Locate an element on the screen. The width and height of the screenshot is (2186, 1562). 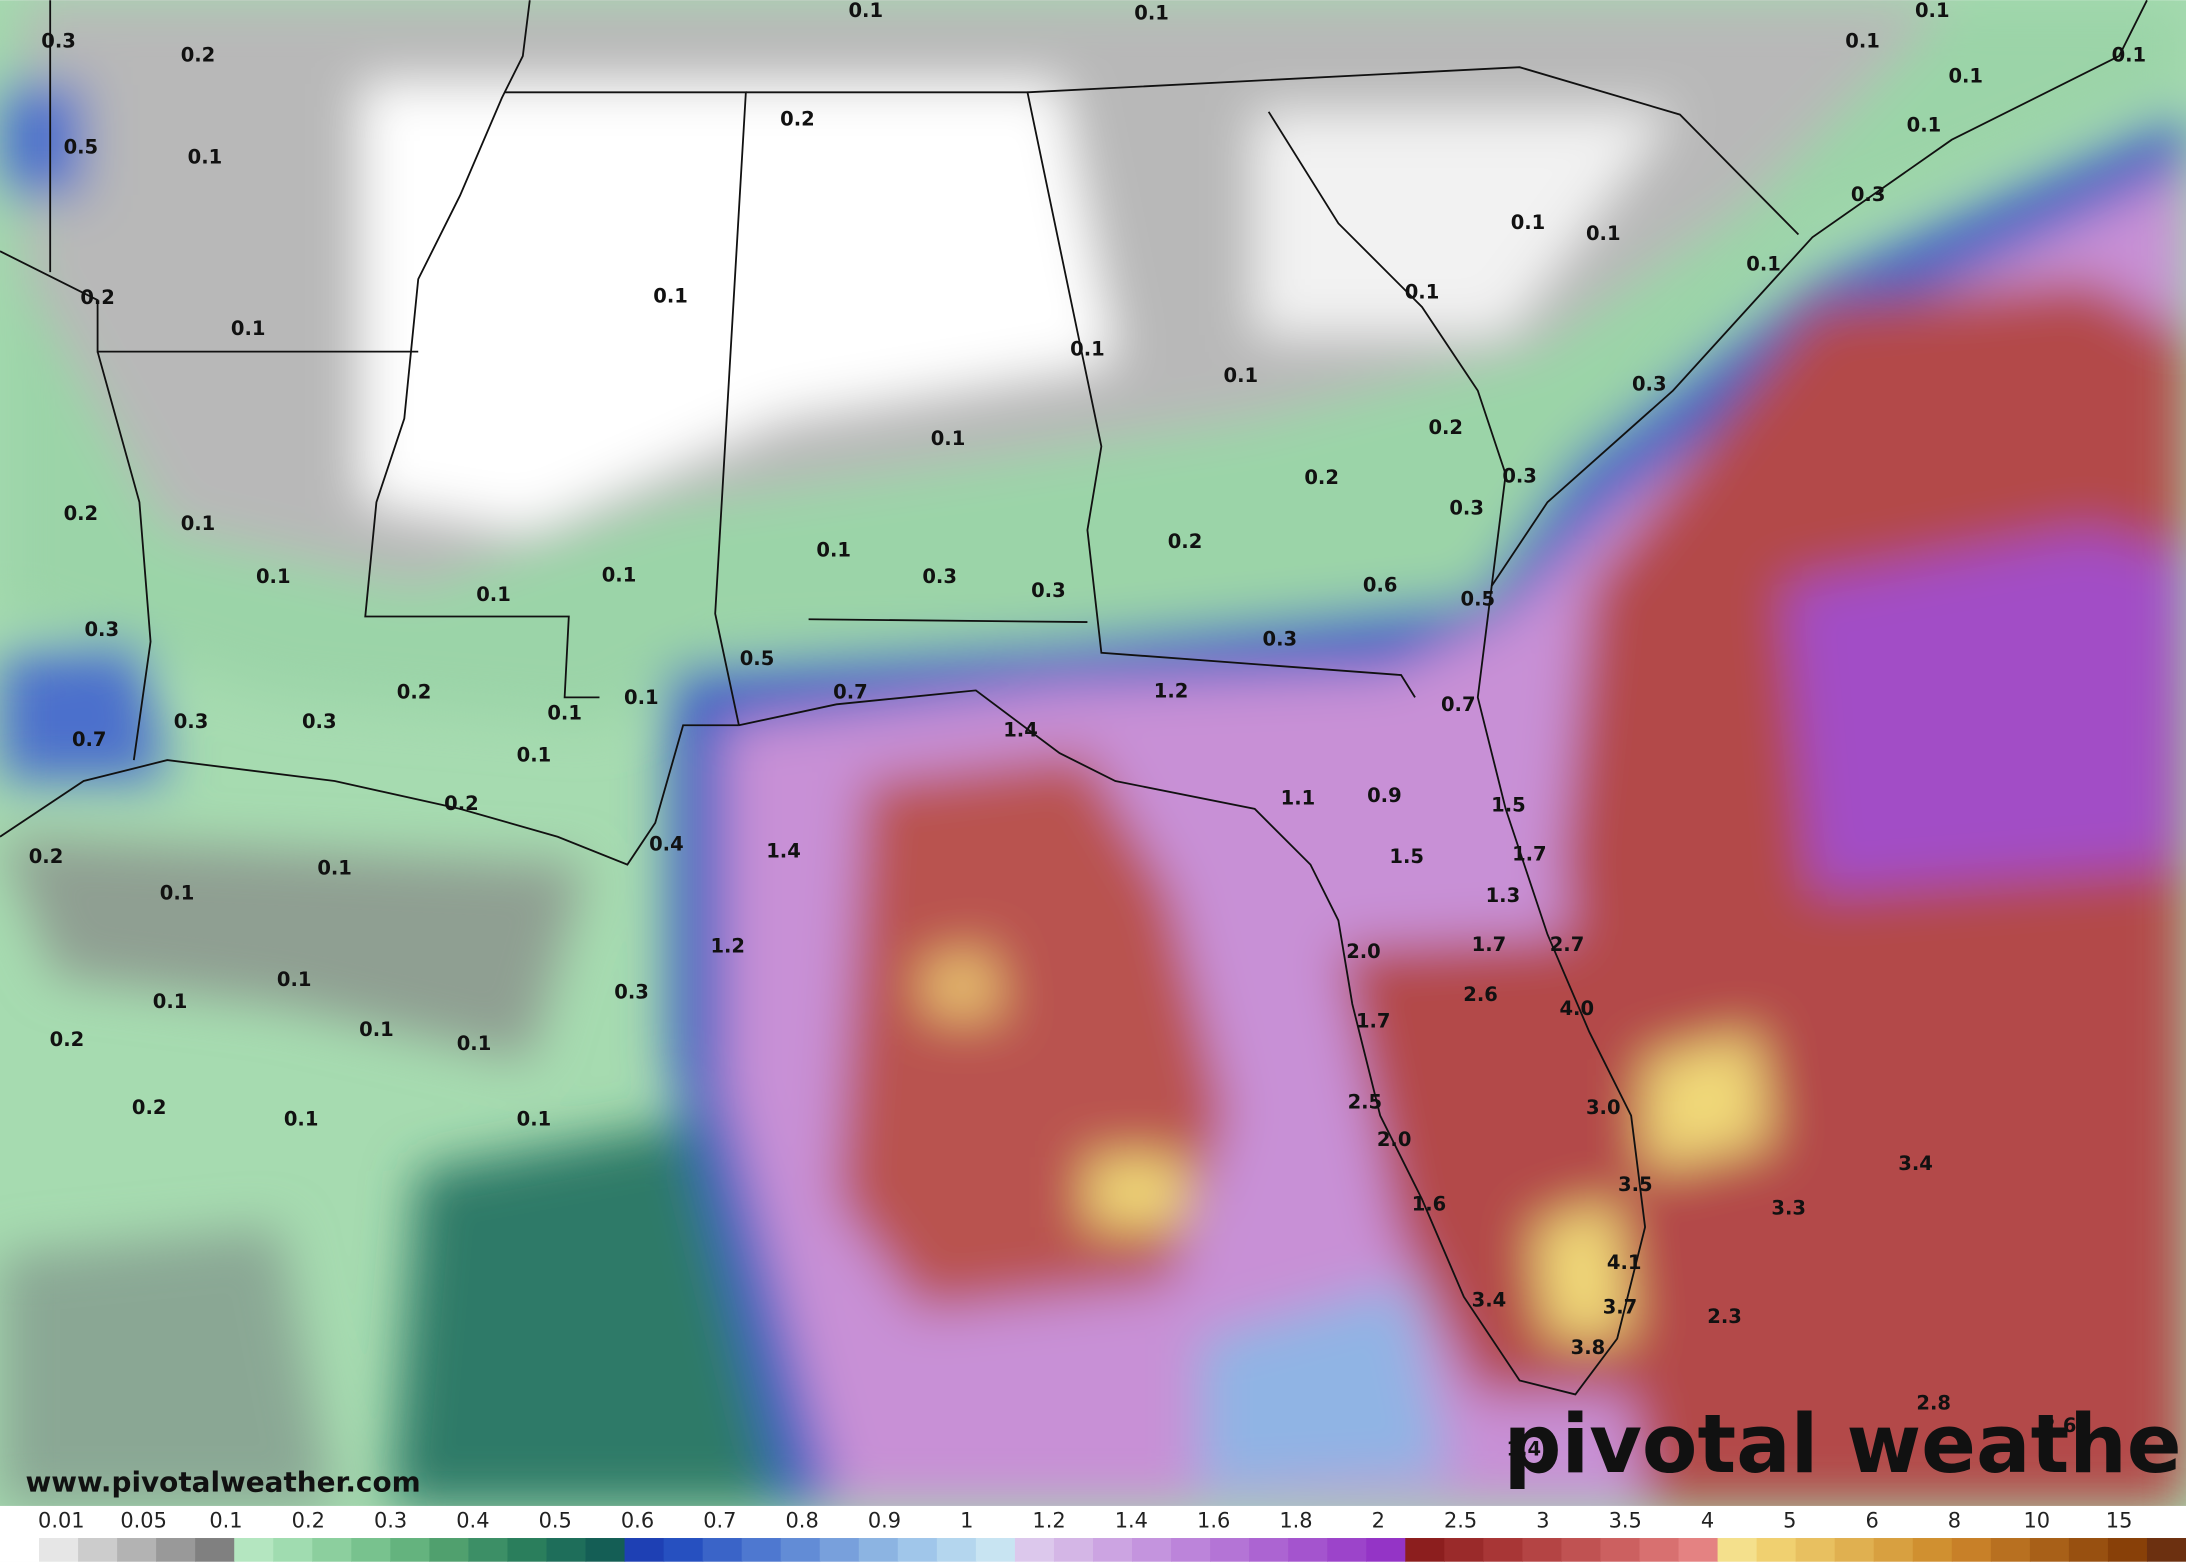
logo: pivotal weather is located at coordinates (1845, 1445).